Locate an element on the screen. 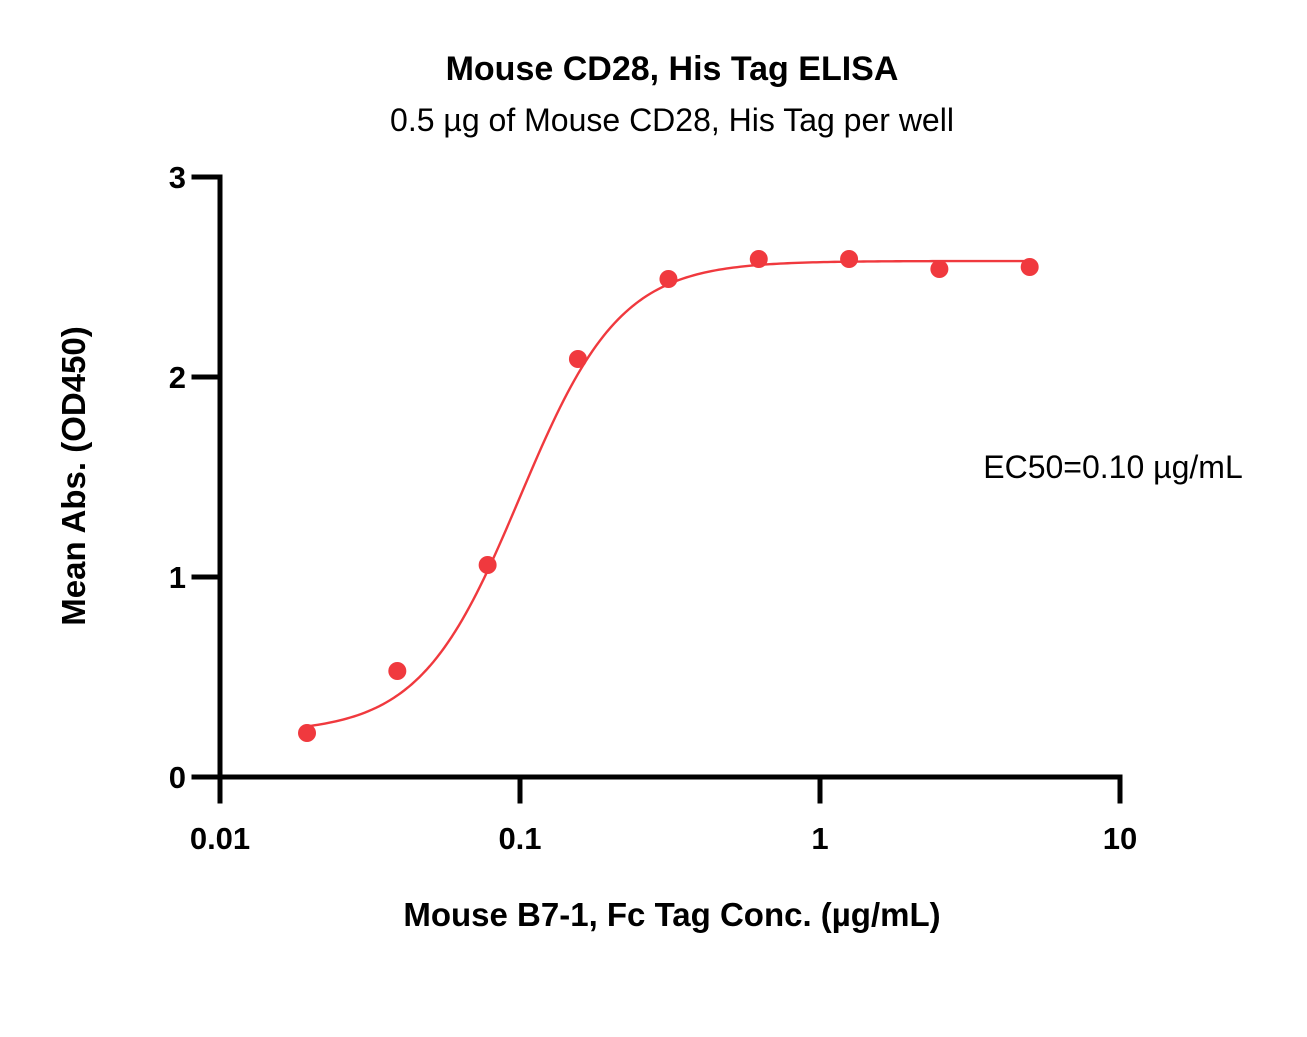  y-tick-label: 1 is located at coordinates (177, 577).